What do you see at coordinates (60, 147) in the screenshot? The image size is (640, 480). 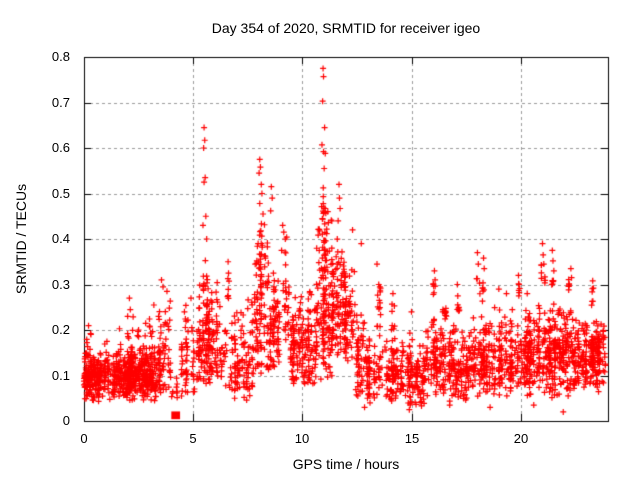 I see `y-tick-label: 0.6` at bounding box center [60, 147].